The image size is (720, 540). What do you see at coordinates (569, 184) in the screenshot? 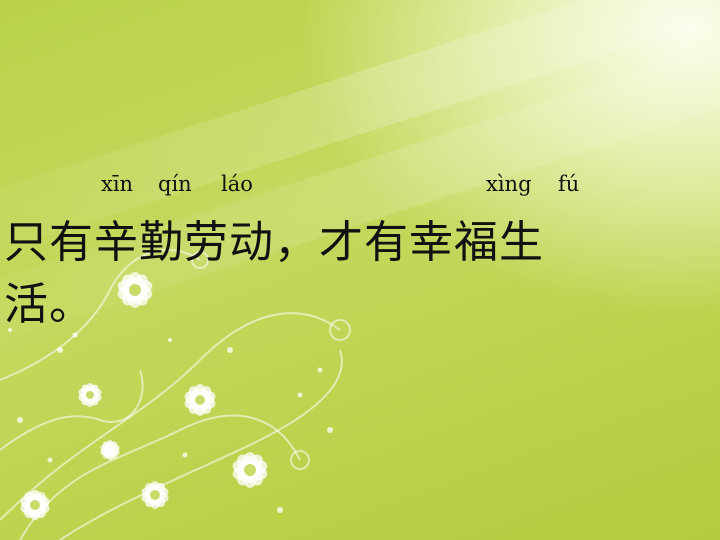
I see `pinyin-fu: fú` at bounding box center [569, 184].